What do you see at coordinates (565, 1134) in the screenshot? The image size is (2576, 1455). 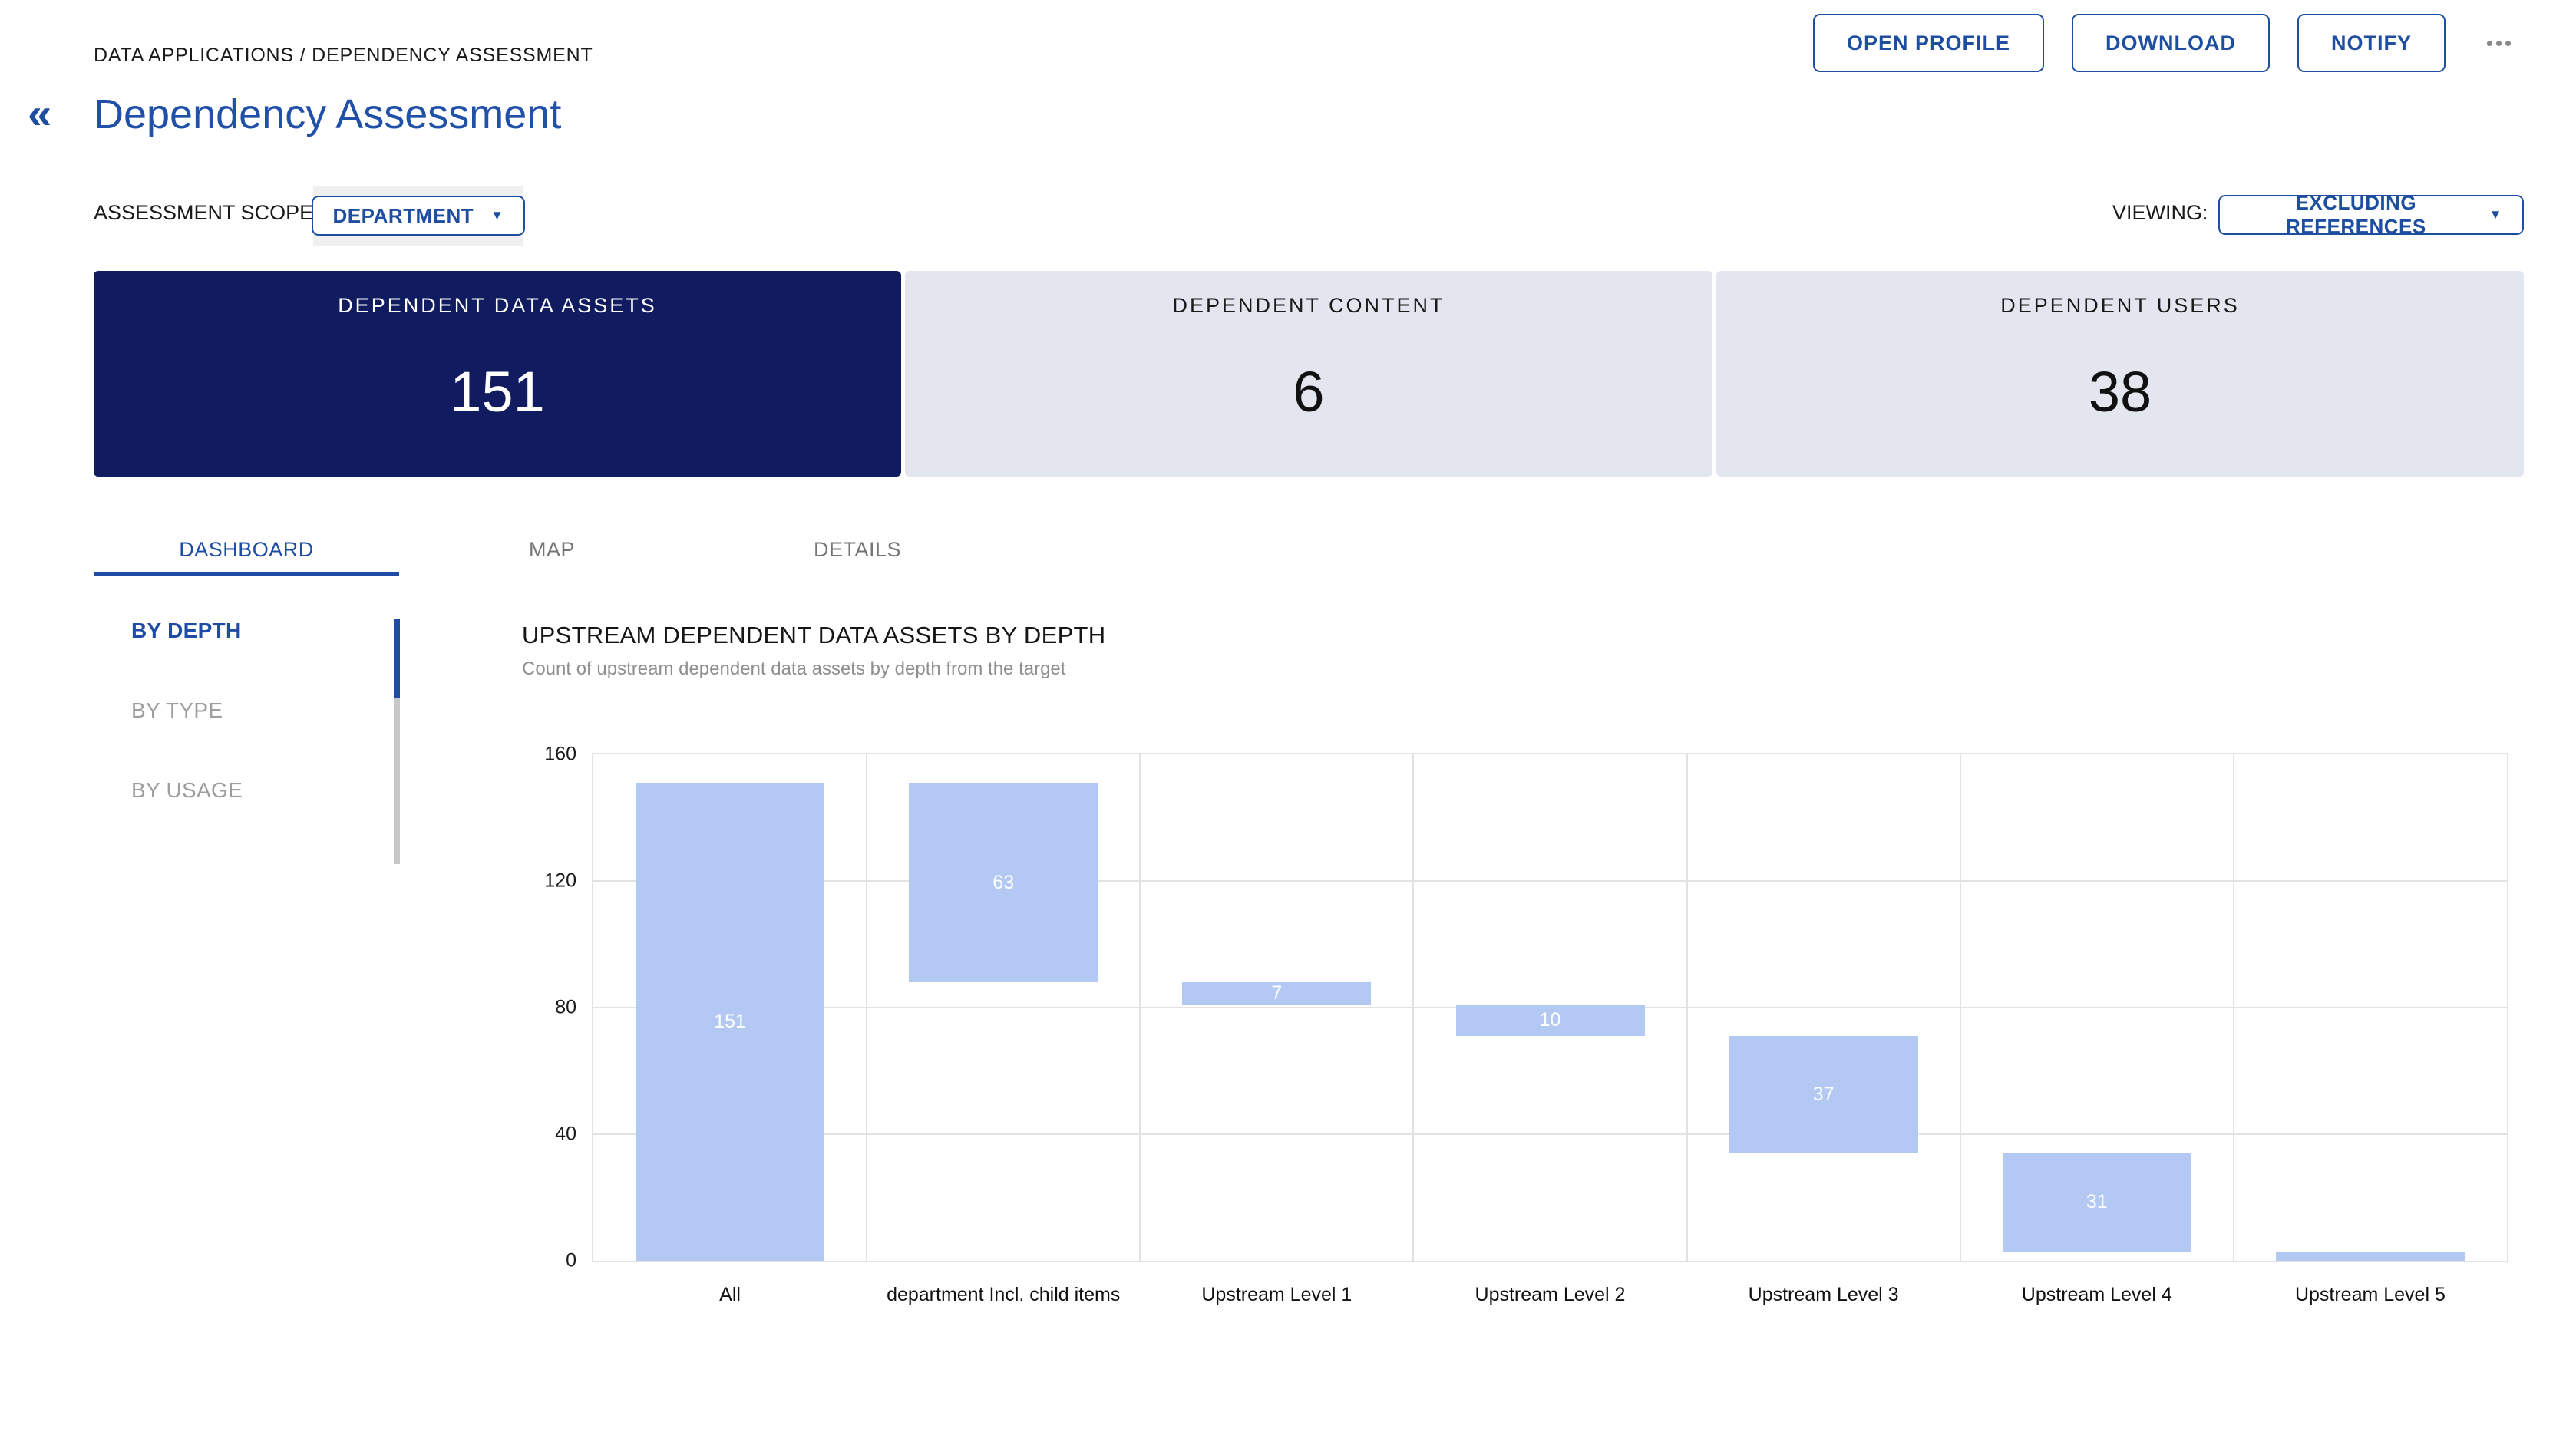 I see `y-axis-tick-label: 40` at bounding box center [565, 1134].